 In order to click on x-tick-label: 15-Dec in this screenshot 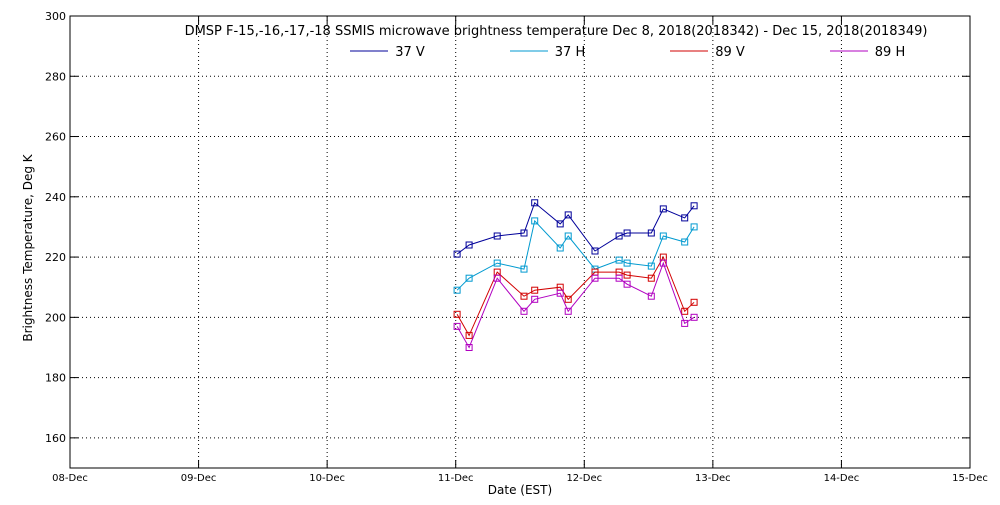, I will do `click(970, 478)`.